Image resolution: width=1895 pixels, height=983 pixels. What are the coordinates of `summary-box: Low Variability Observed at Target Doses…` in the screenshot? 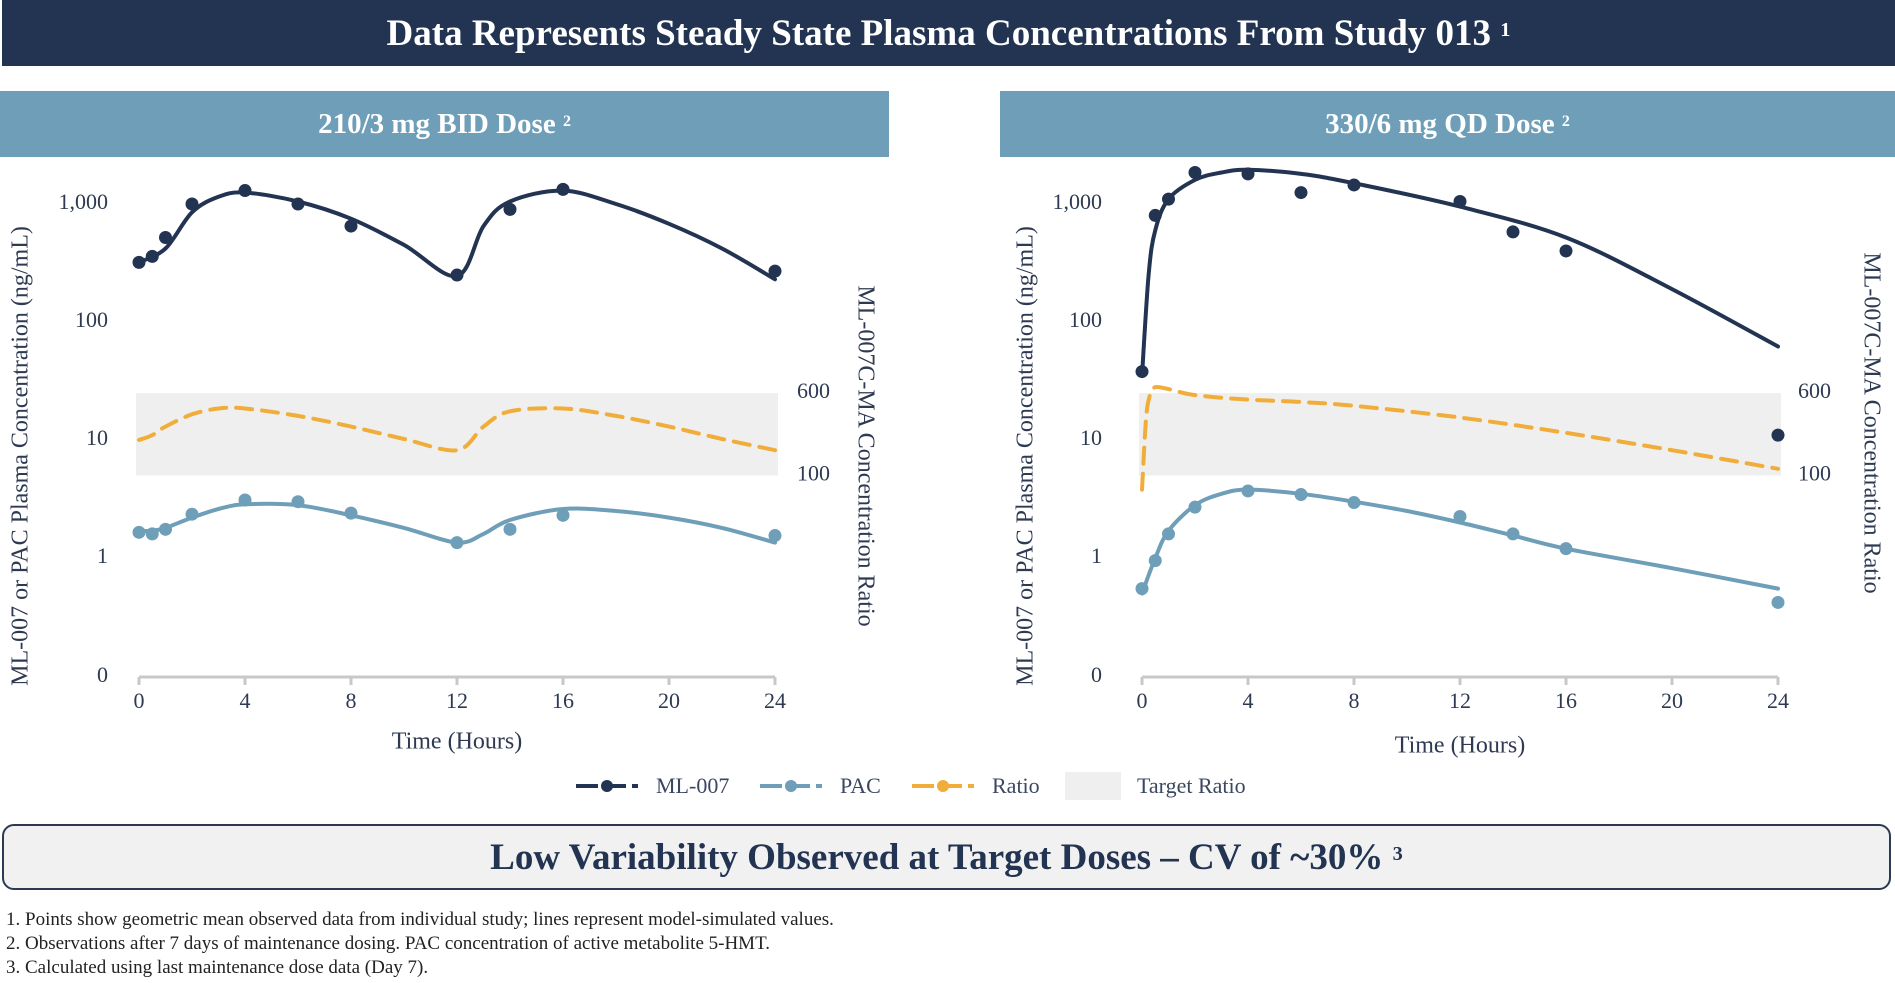 It's located at (946, 857).